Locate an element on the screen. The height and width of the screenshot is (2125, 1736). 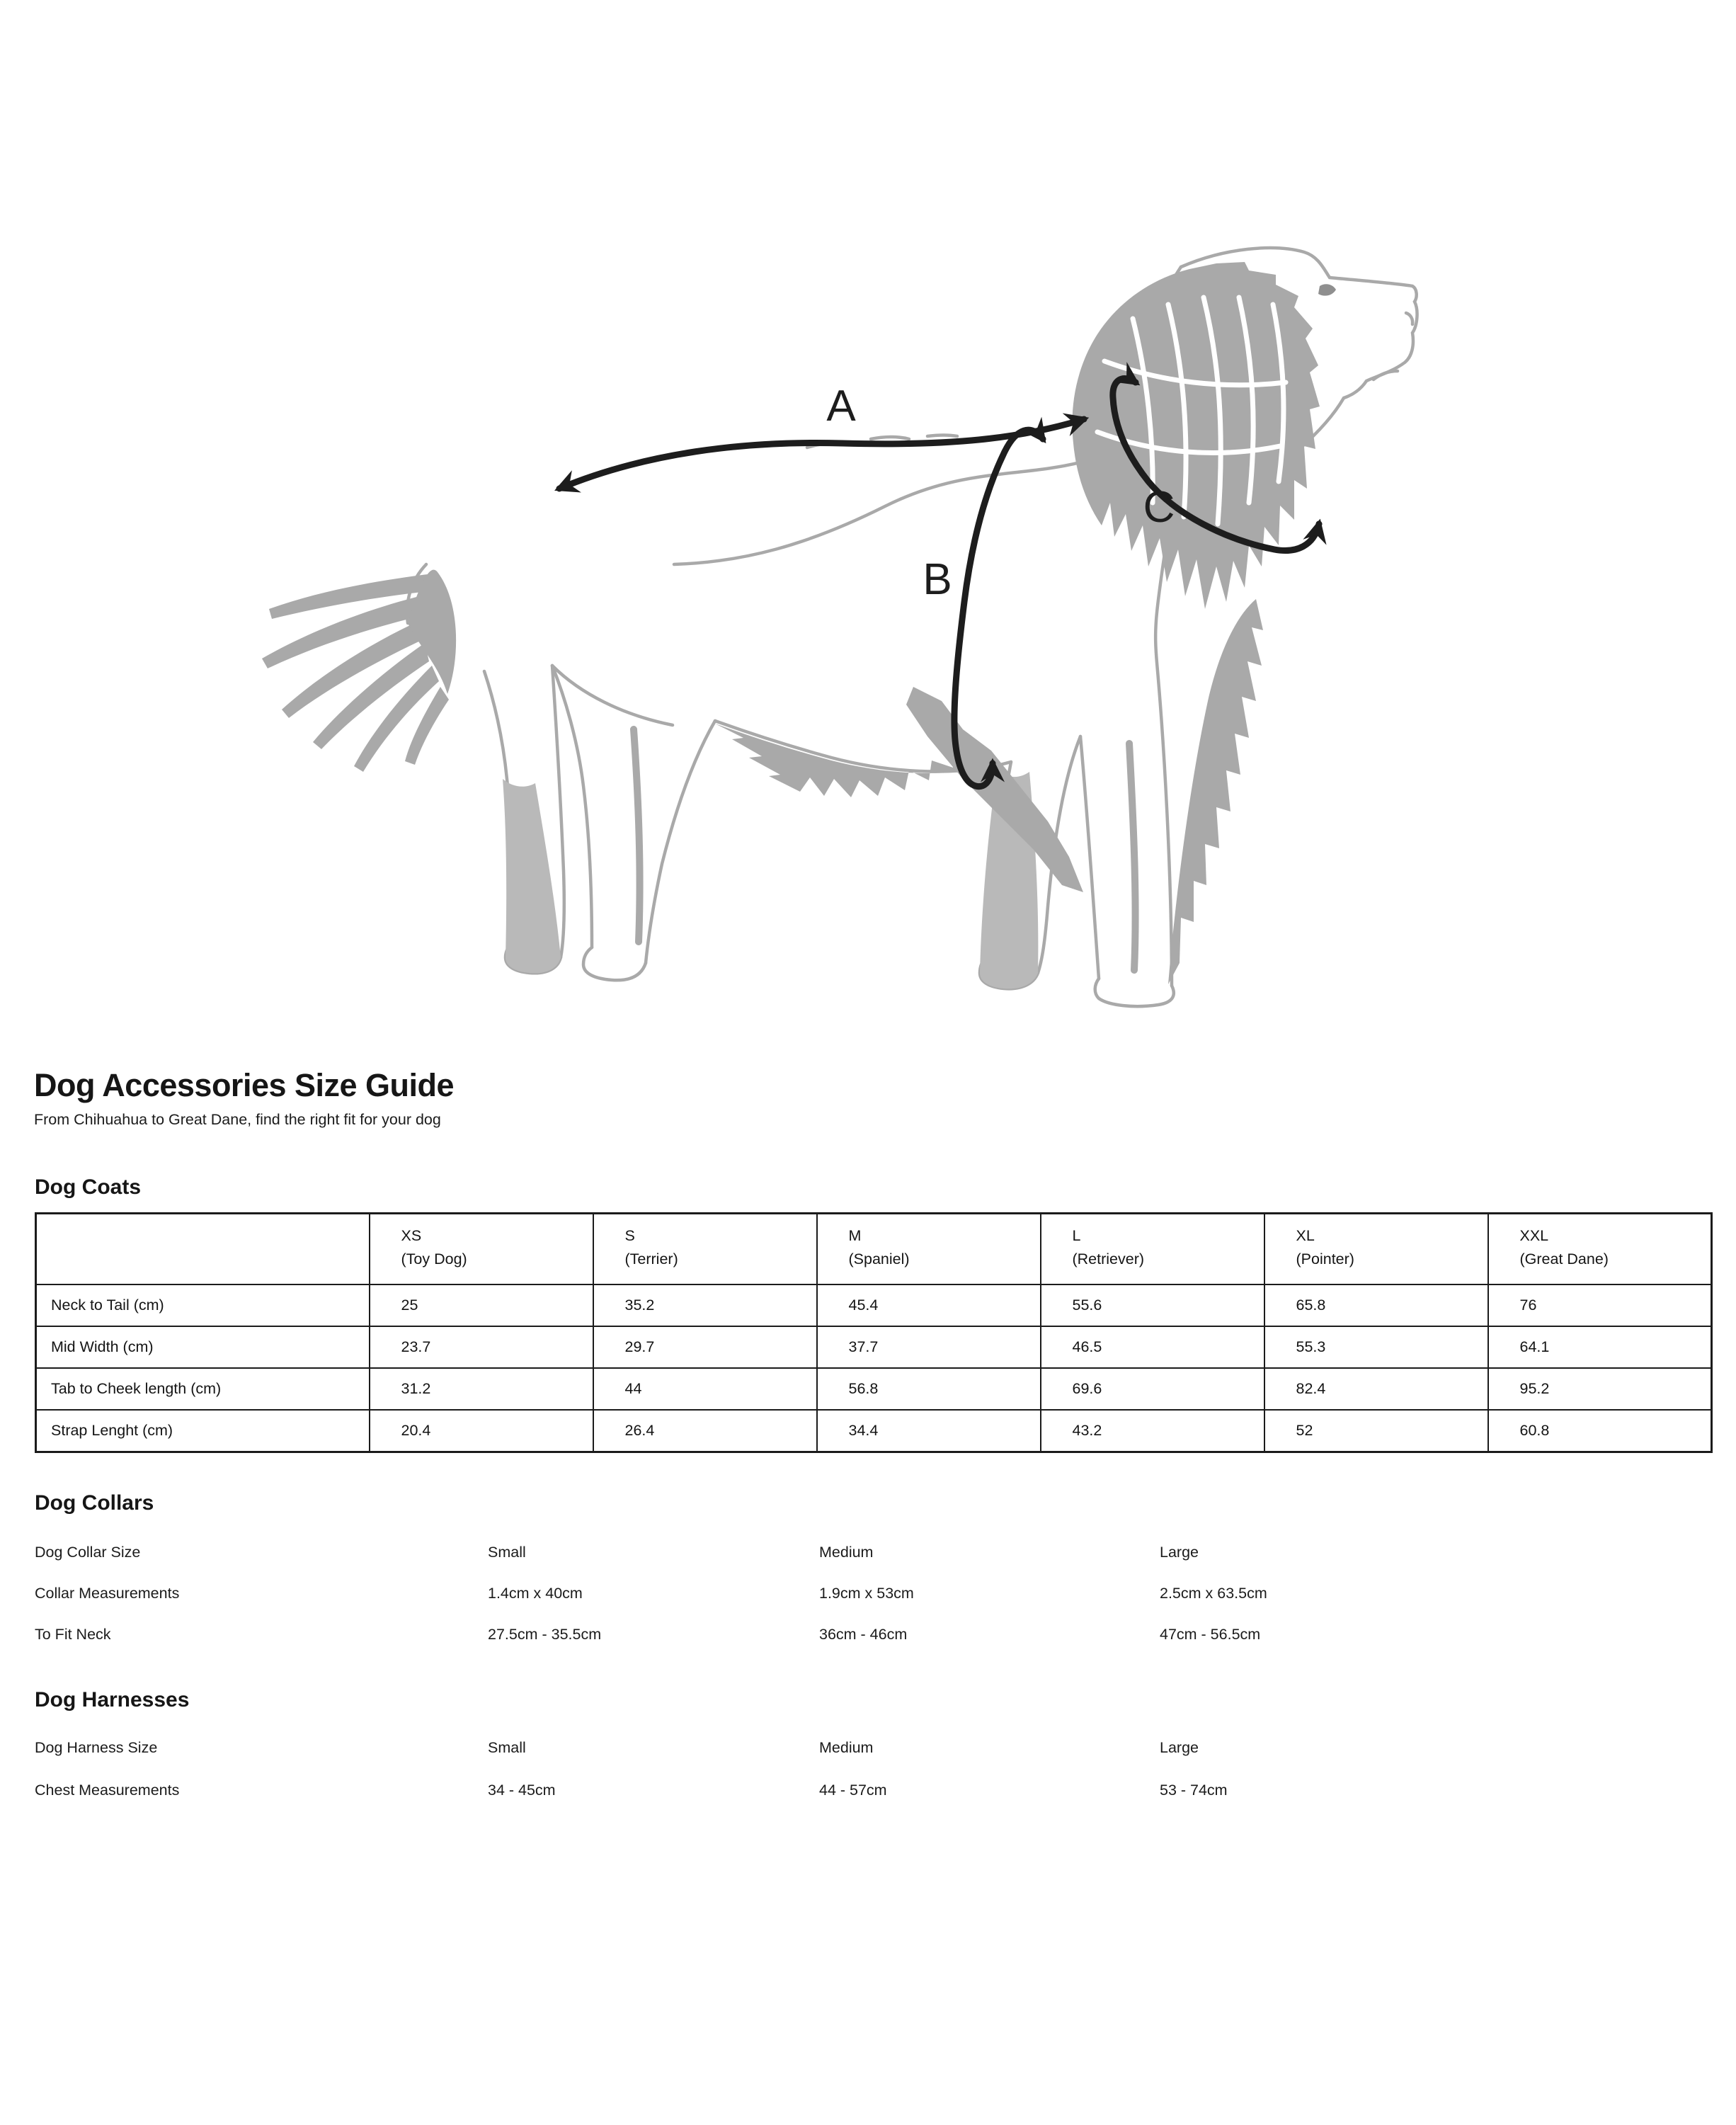
coats-value-cell: 55.3 is located at coordinates (1376, 1347).